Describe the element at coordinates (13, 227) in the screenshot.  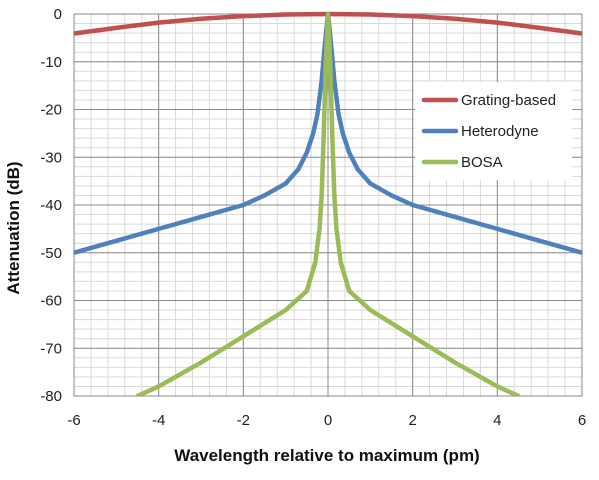
I see `y-axis-title: Attenuation (dB)` at that location.